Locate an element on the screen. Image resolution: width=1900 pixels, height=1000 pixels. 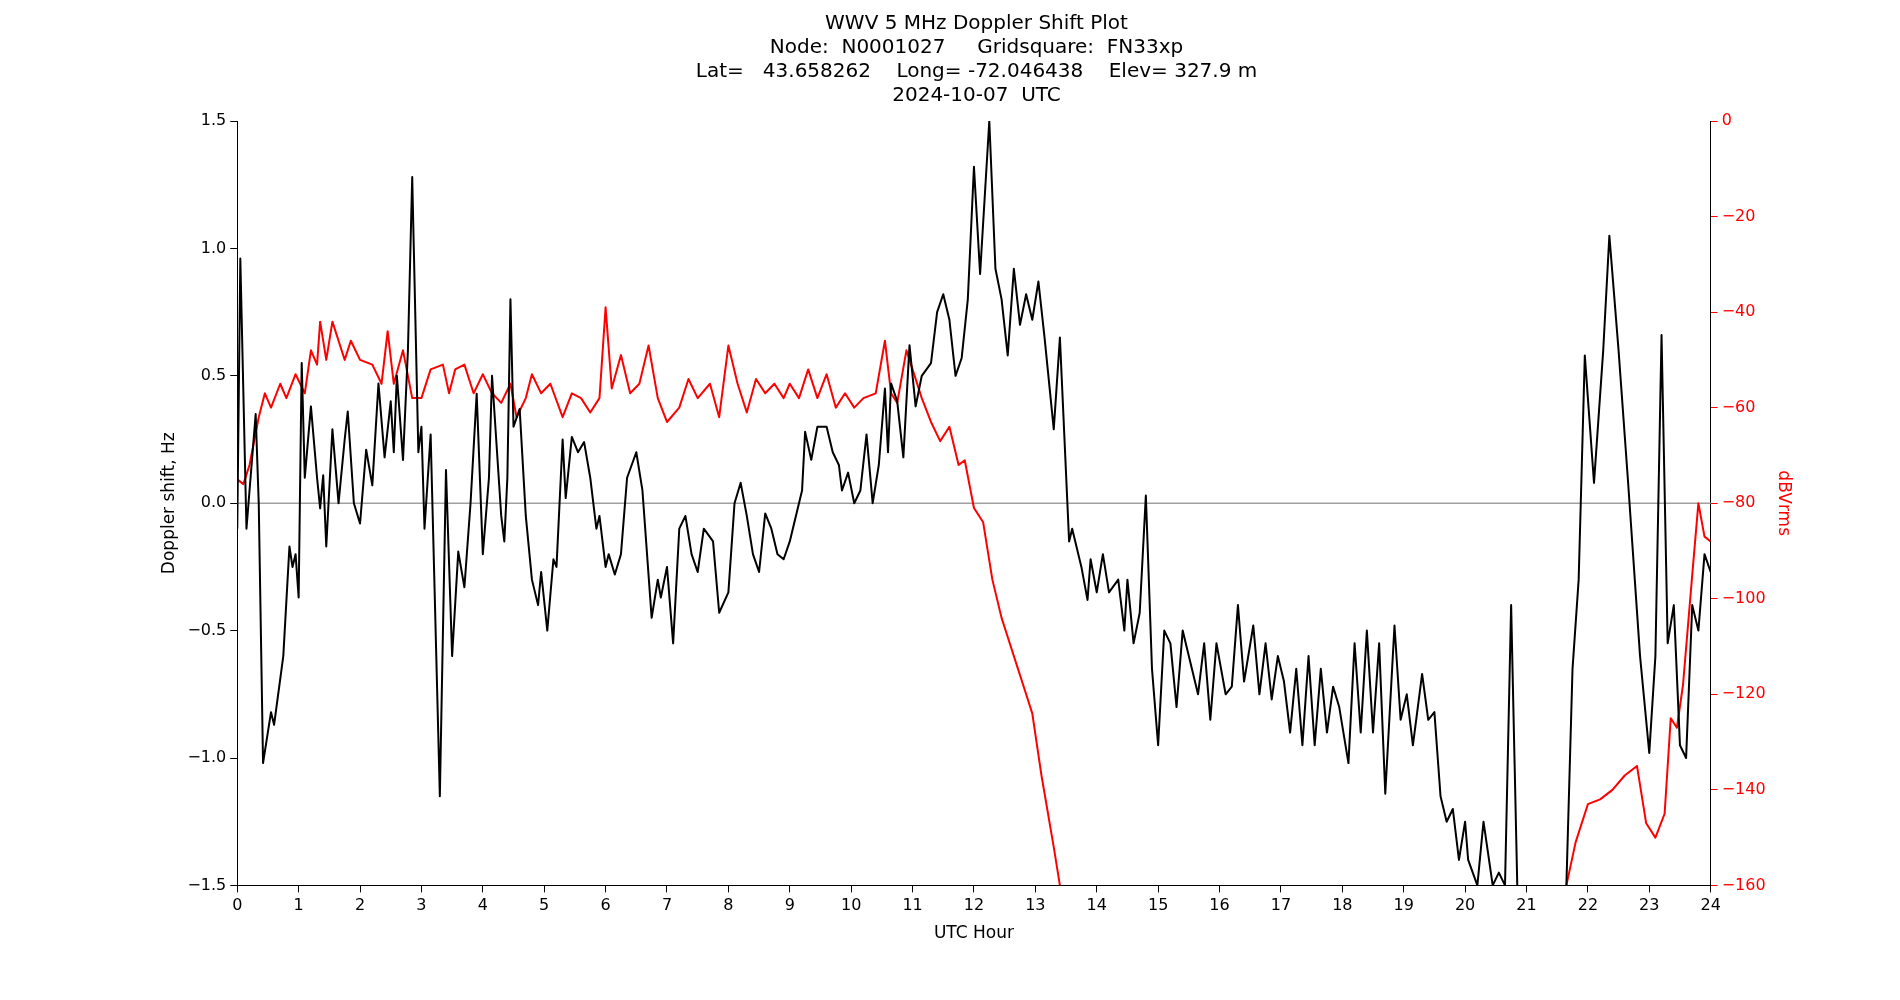
y-tick-label: 0.0 is located at coordinates (213, 502).